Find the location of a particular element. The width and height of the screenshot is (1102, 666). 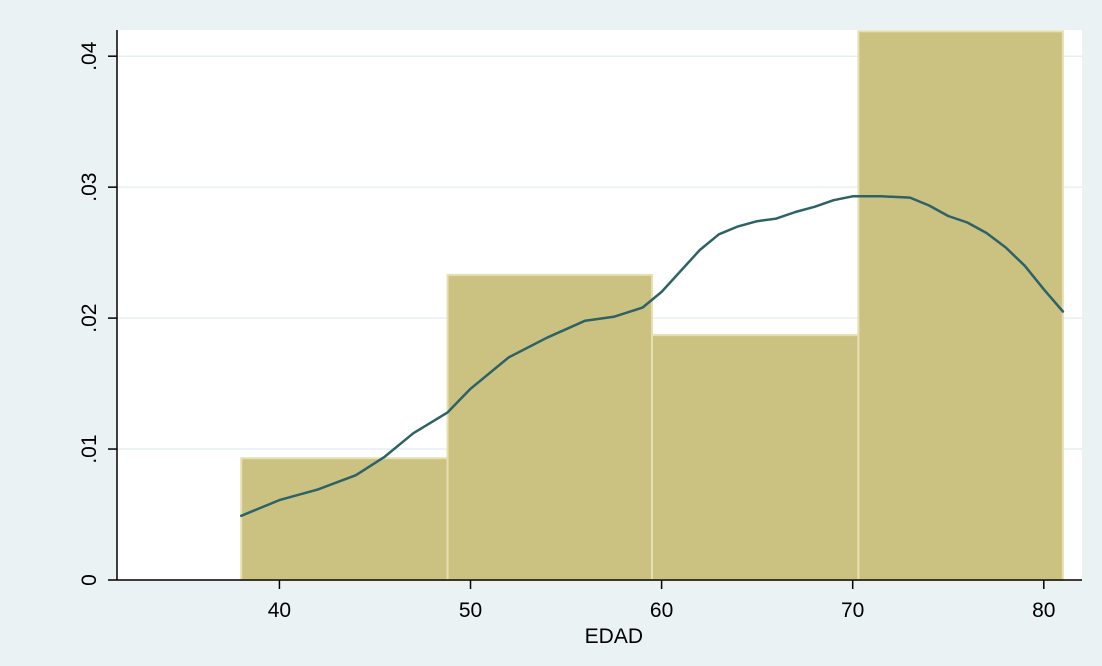

x-tick-label: 80 is located at coordinates (1043, 610).